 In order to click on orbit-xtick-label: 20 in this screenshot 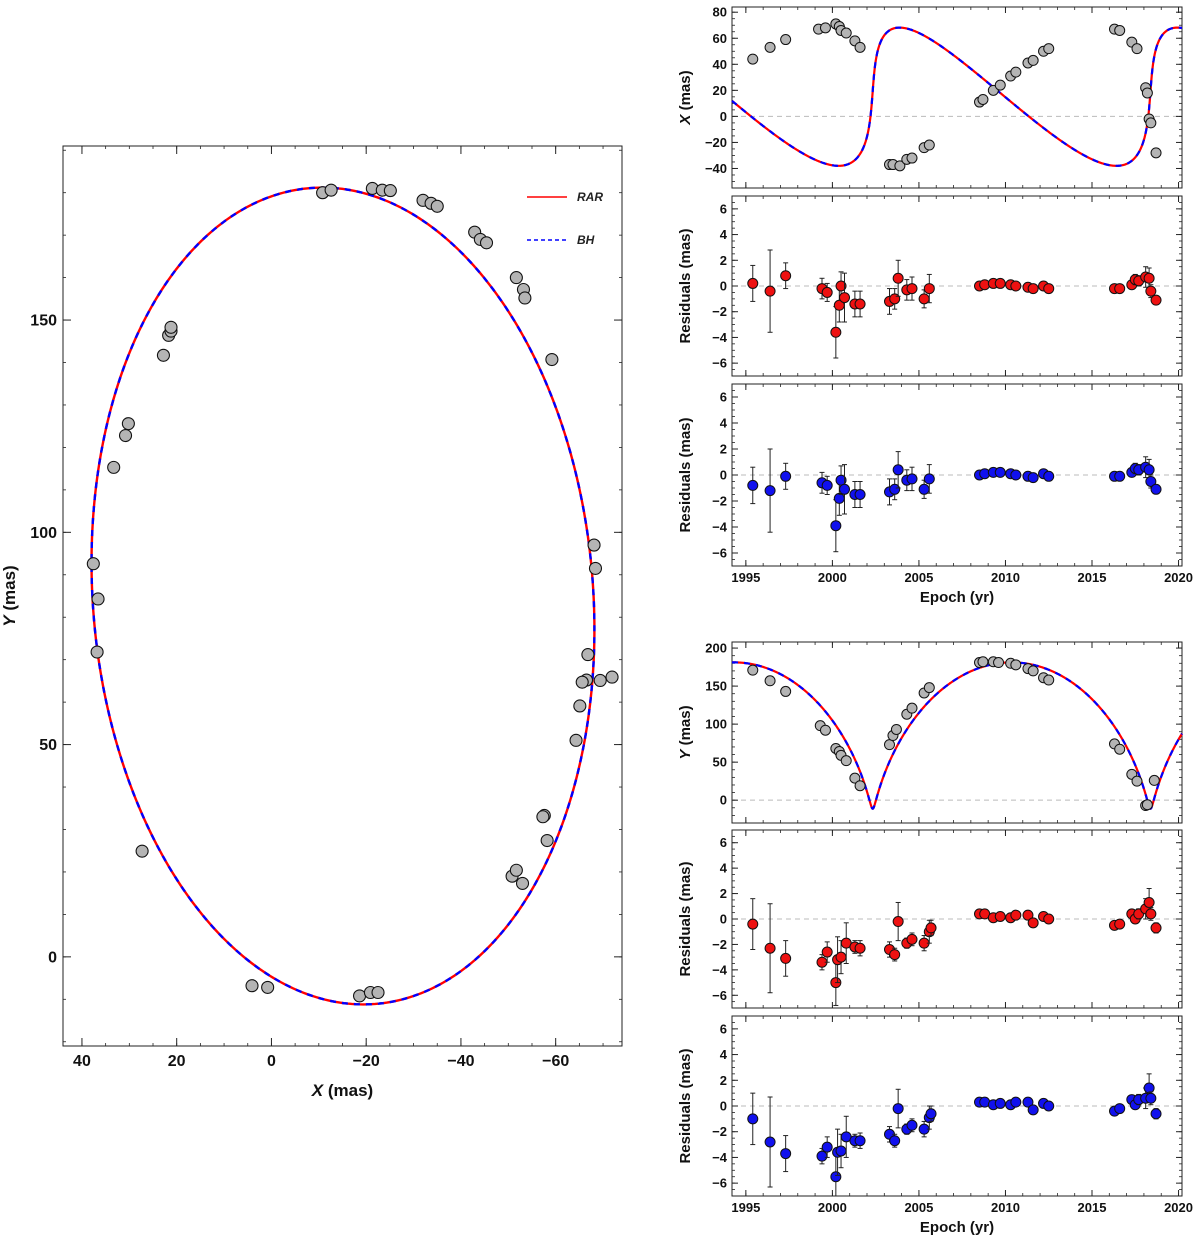, I will do `click(177, 1061)`.